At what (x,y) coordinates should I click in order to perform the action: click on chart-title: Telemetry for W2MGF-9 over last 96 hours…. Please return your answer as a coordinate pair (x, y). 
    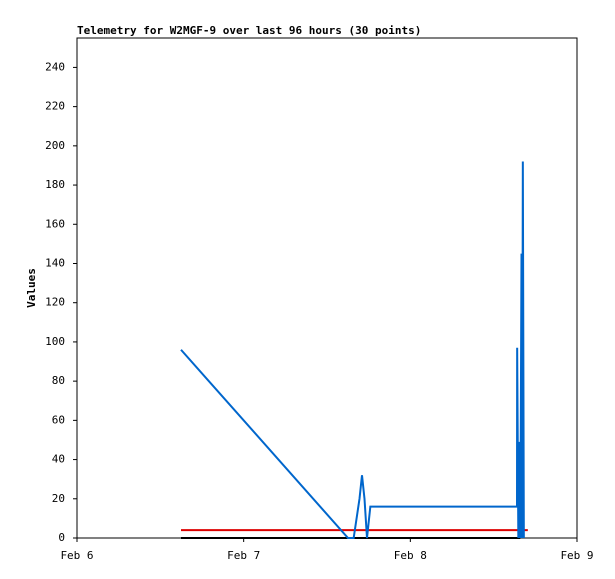
    Looking at the image, I should click on (249, 30).